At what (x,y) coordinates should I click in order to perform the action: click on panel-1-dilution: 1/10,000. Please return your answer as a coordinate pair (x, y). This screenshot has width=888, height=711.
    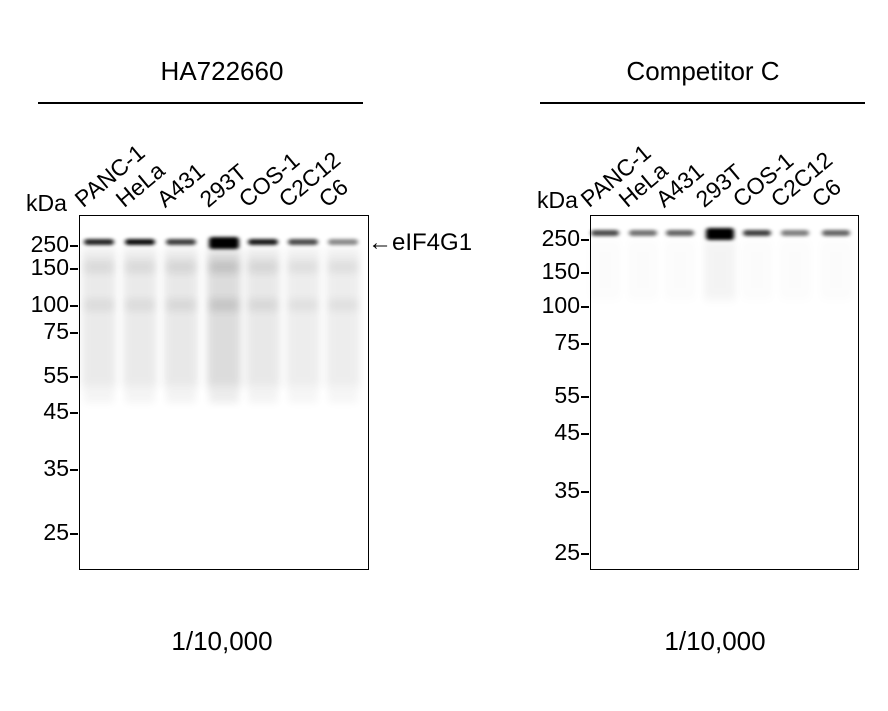
    Looking at the image, I should click on (222, 641).